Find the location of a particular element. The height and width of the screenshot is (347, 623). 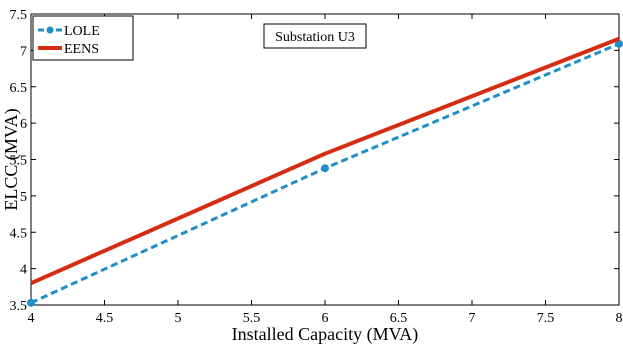

annotation-box: Substation U3 is located at coordinates (315, 36).